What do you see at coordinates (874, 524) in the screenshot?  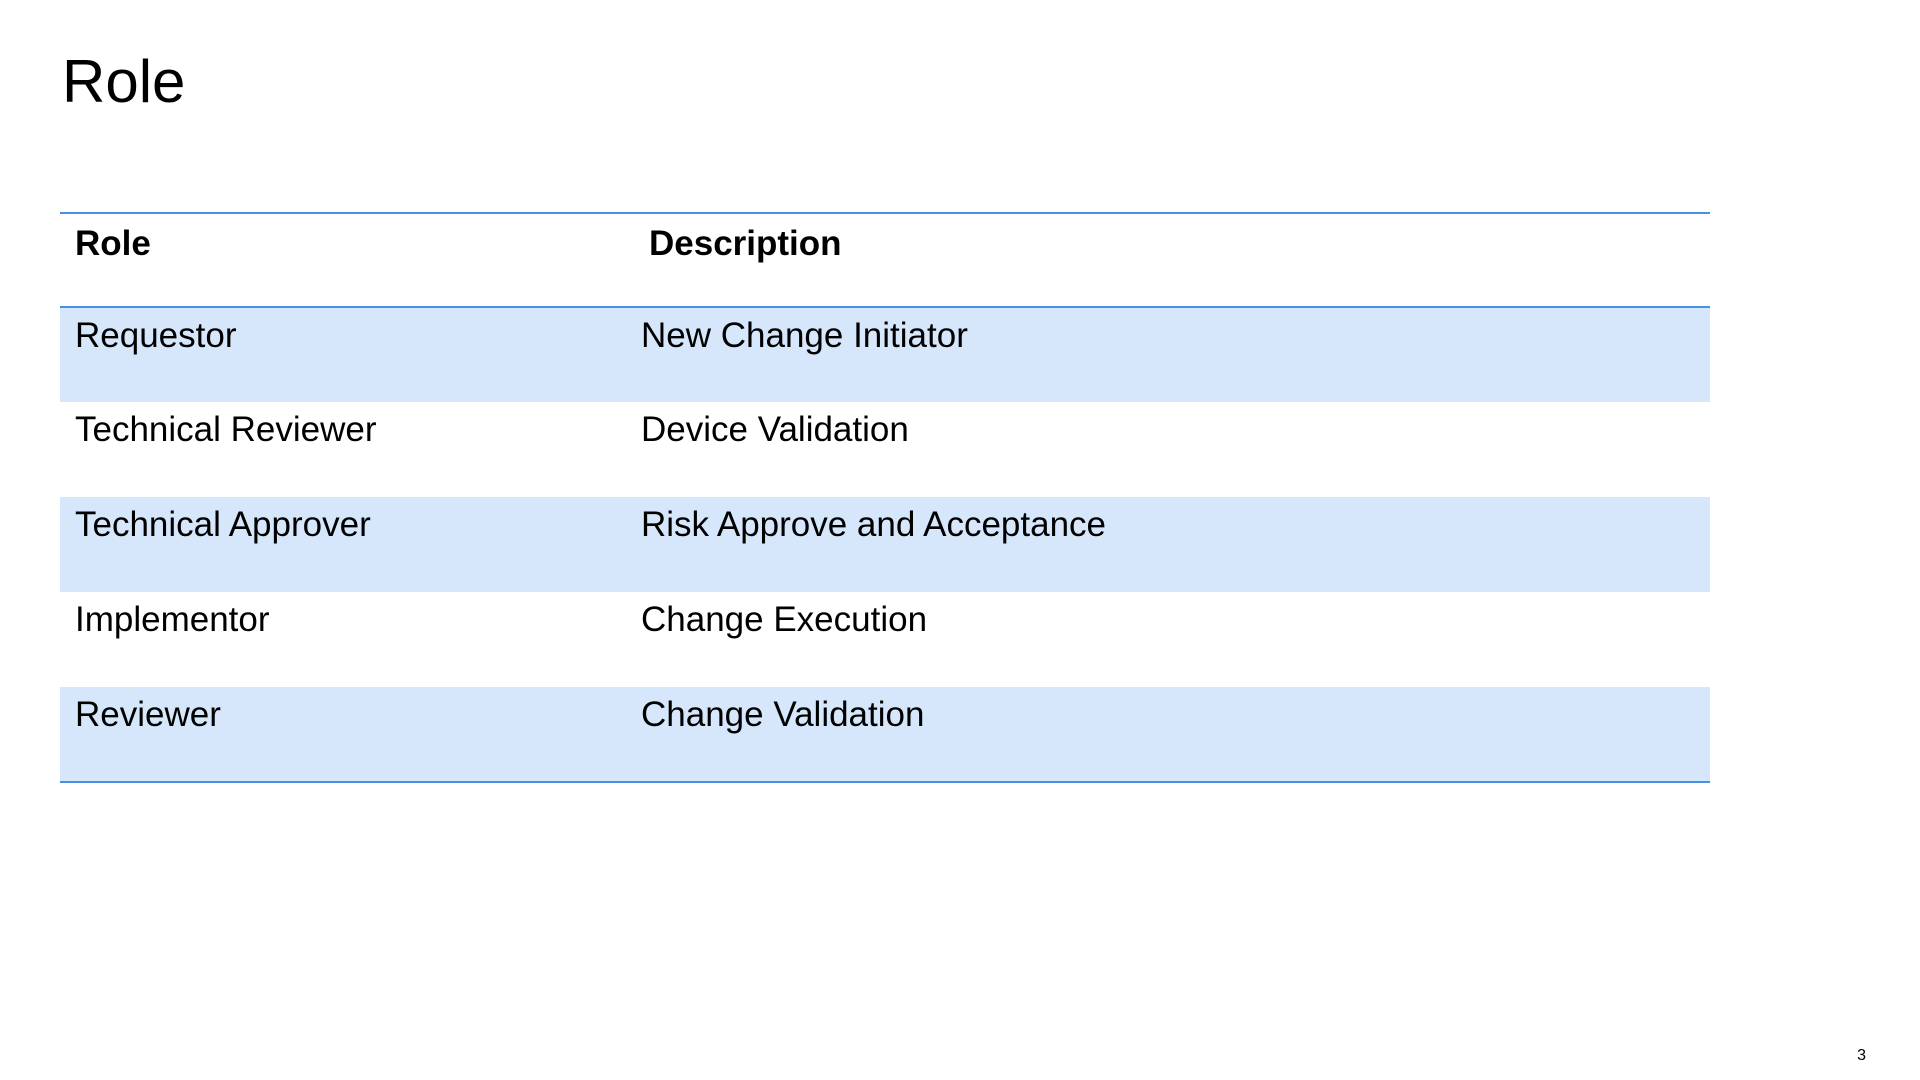 I see `table-cell-description: Risk Approve and Acceptance` at bounding box center [874, 524].